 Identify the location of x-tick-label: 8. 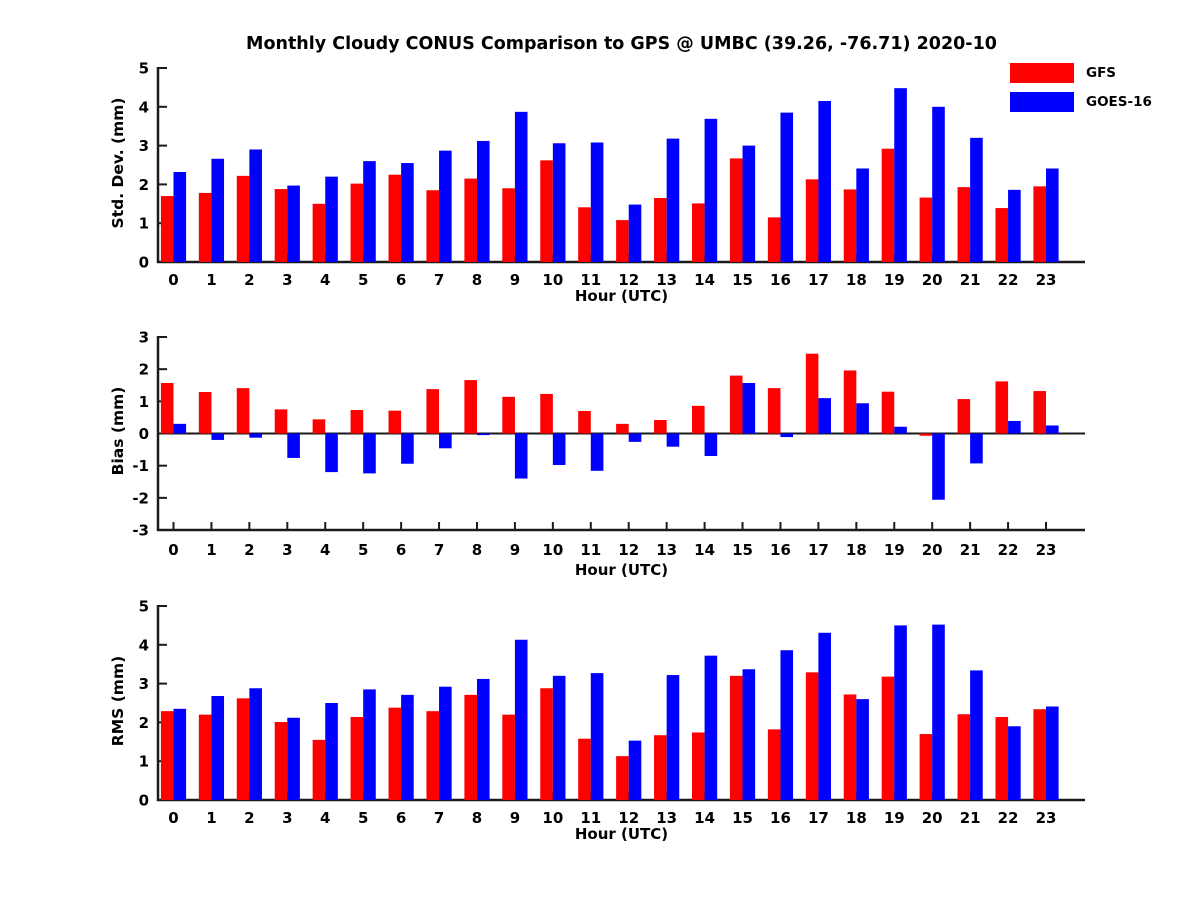
(477, 818).